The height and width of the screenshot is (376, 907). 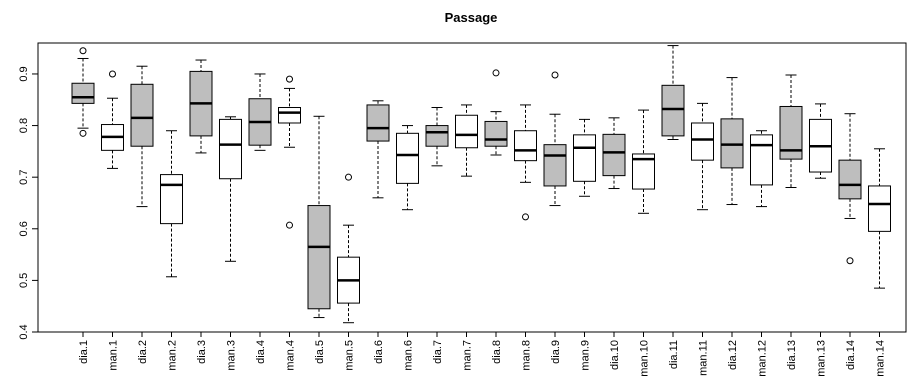 I want to click on x-tick-label: dia.1, so click(x=84, y=352).